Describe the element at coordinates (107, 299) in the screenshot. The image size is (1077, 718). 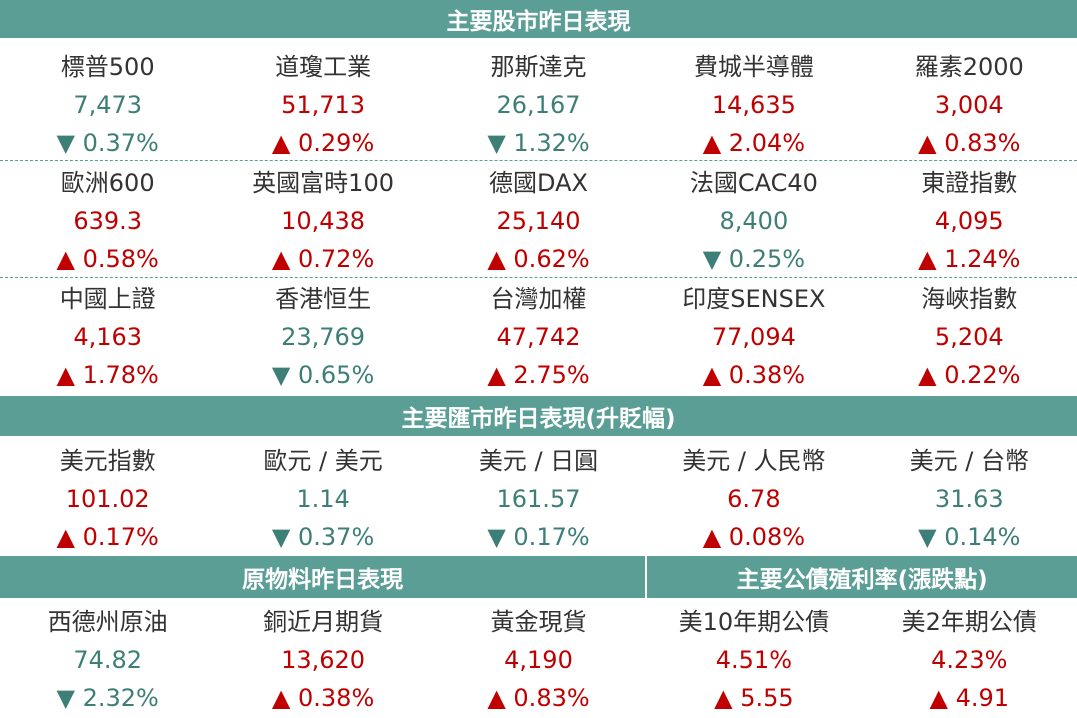
I see `cell-name: 中國上證` at that location.